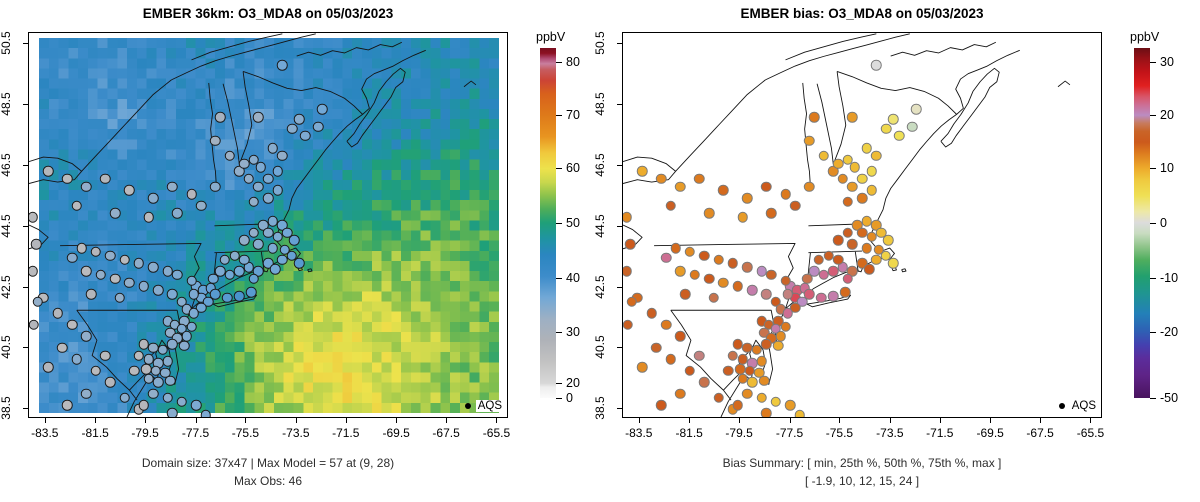 This screenshot has height=502, width=1200. Describe the element at coordinates (6, 104) in the screenshot. I see `y-axis-tick-label: 48.5` at that location.